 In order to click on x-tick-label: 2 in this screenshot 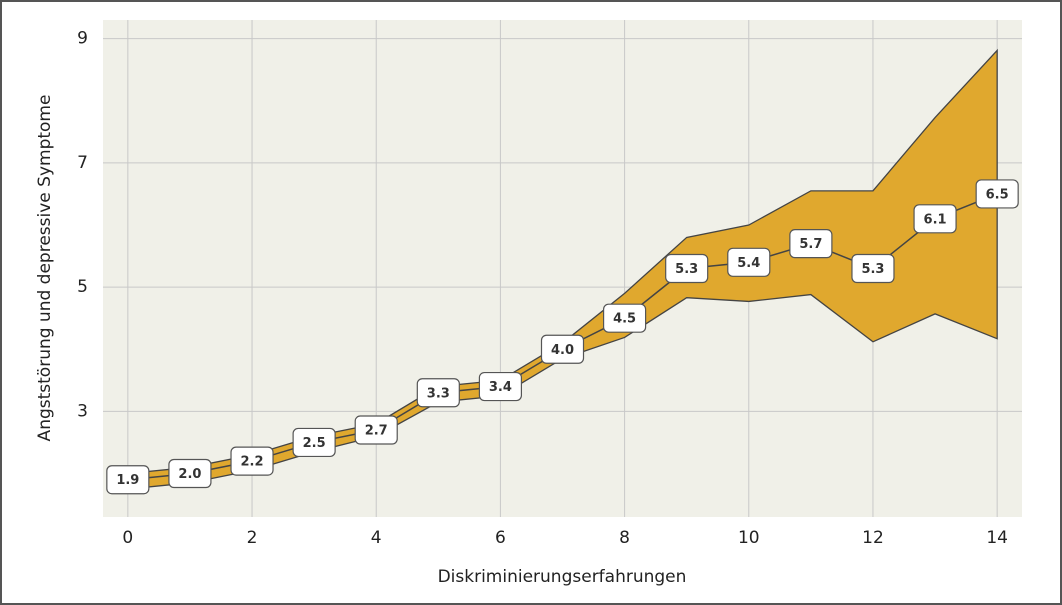, I will do `click(252, 538)`.